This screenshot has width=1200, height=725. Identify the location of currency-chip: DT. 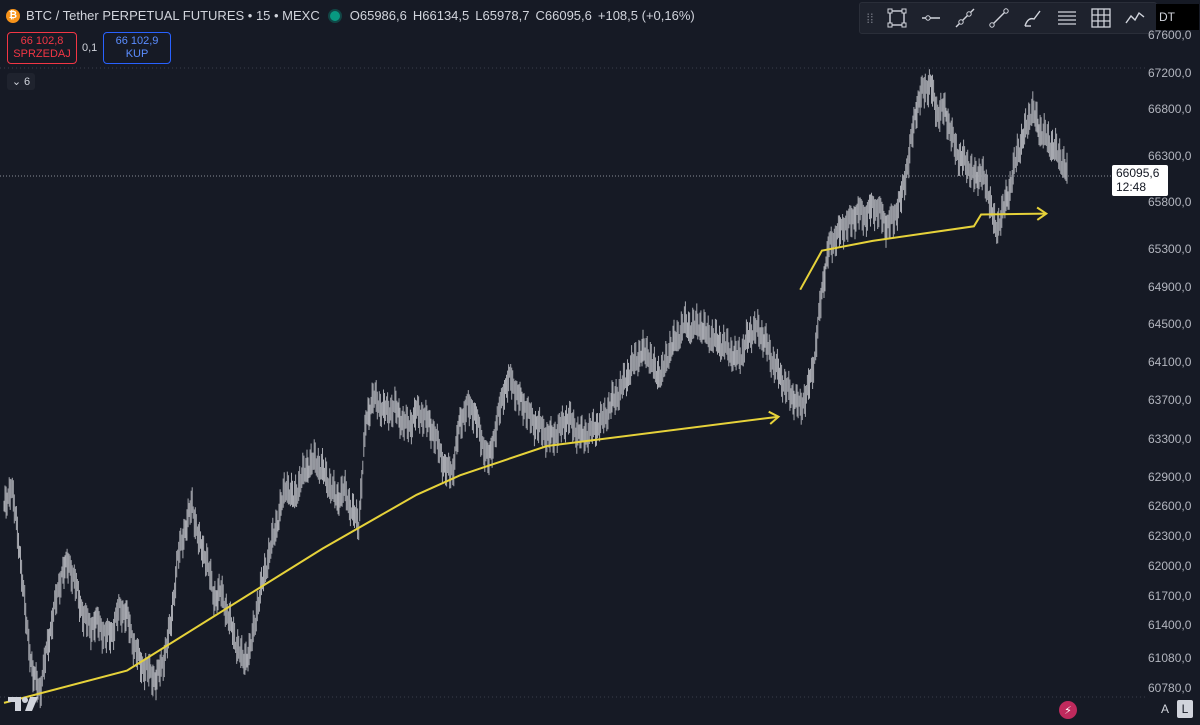
(1177, 17).